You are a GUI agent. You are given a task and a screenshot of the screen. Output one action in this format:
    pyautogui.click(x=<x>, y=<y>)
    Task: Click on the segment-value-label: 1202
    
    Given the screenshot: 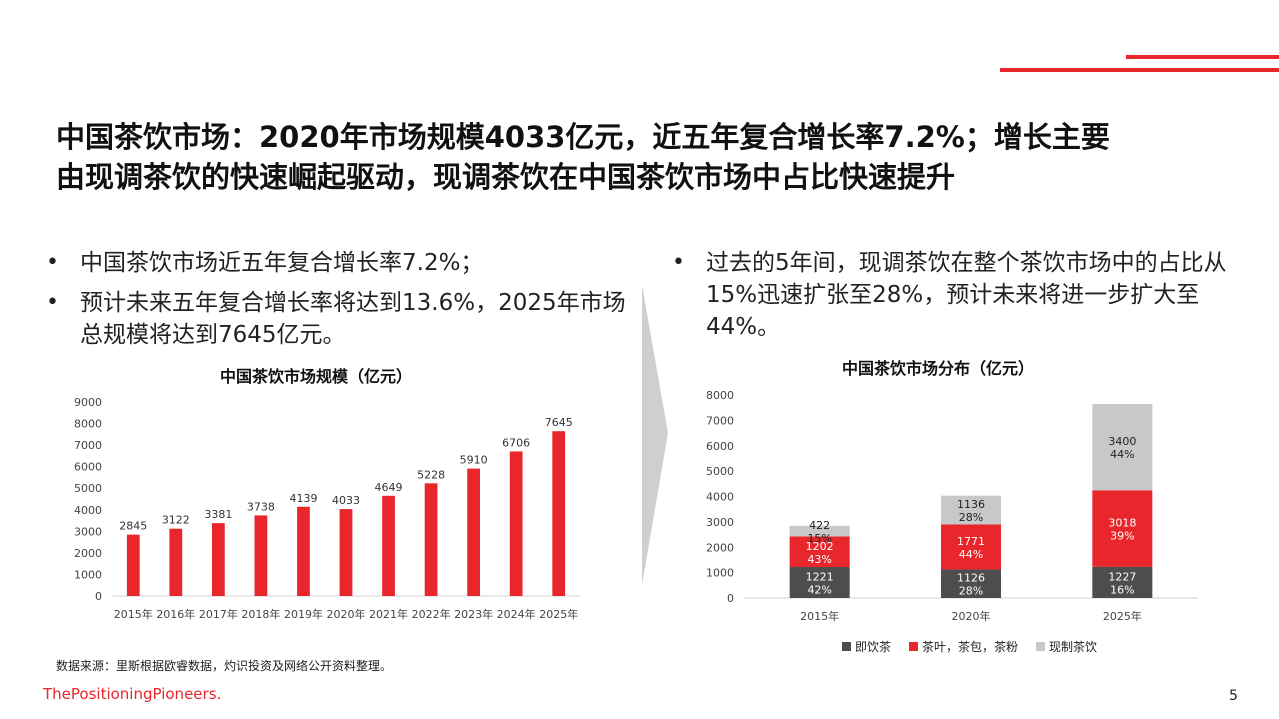 What is the action you would take?
    pyautogui.click(x=820, y=546)
    